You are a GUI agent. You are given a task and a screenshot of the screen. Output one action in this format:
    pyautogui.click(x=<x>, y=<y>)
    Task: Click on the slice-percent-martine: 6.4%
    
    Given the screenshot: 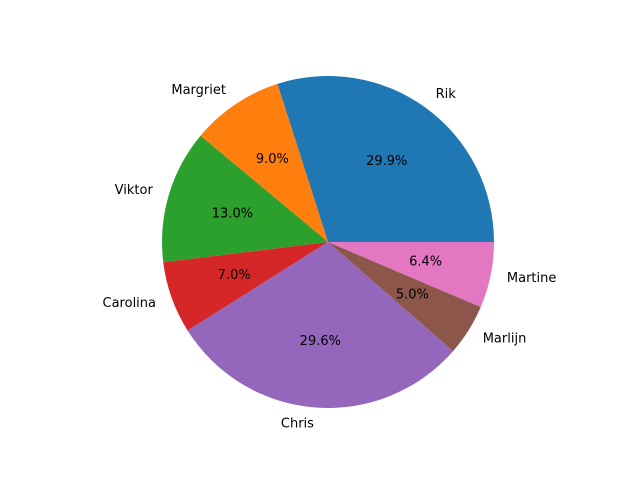 What is the action you would take?
    pyautogui.click(x=425, y=261)
    